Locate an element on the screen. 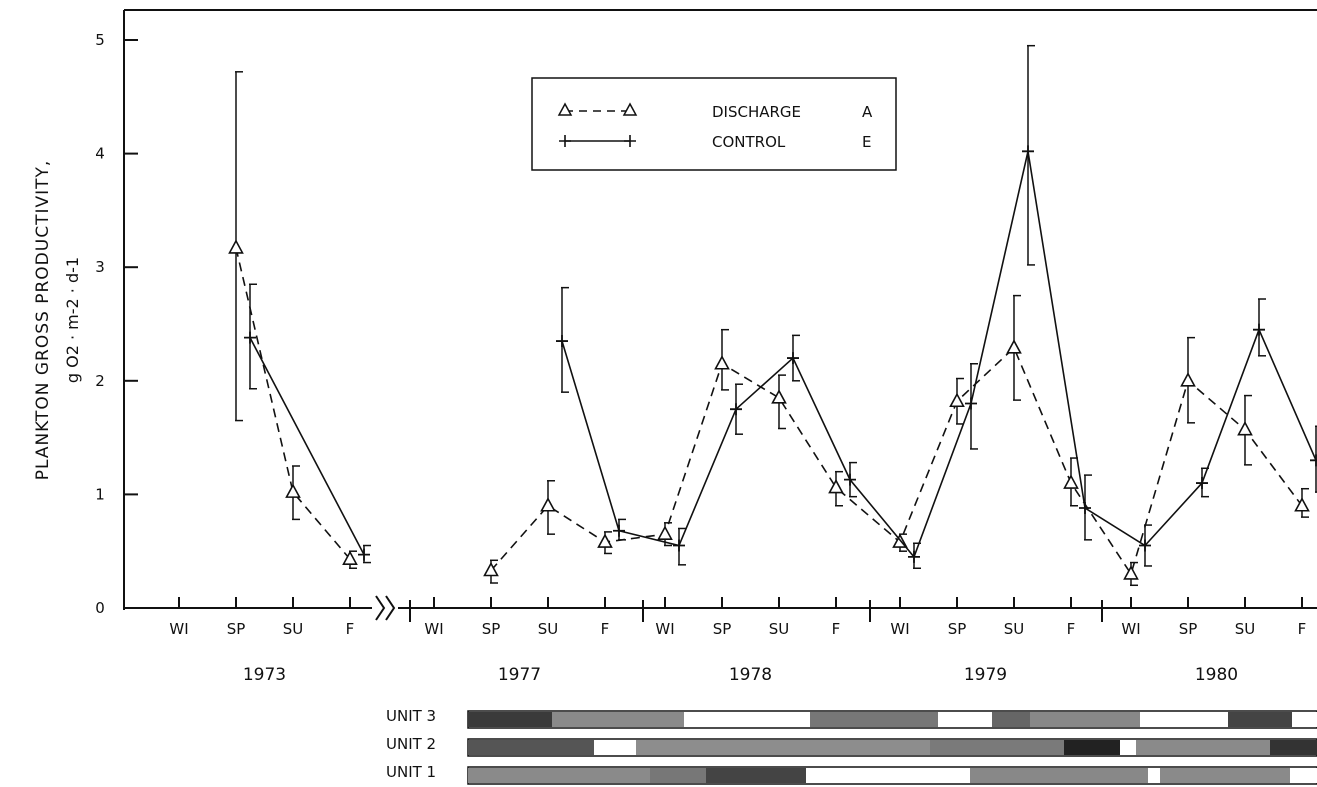  x-tick-label-1978-F: F is located at coordinates (836, 629).